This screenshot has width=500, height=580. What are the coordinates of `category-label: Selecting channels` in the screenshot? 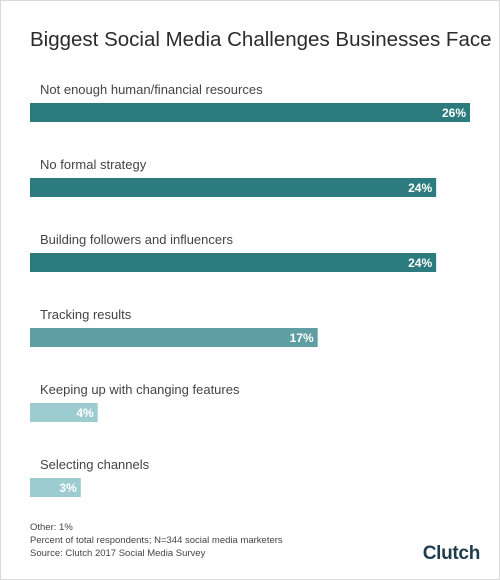 It's located at (95, 464).